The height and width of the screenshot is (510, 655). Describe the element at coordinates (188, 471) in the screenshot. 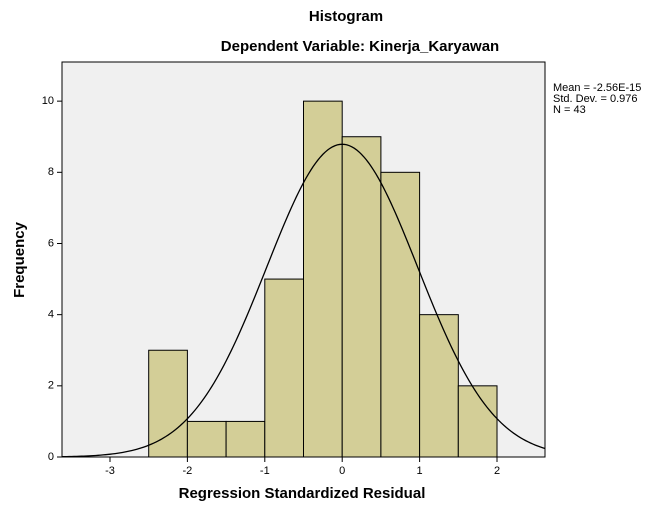

I see `x-tick-label: -2` at that location.